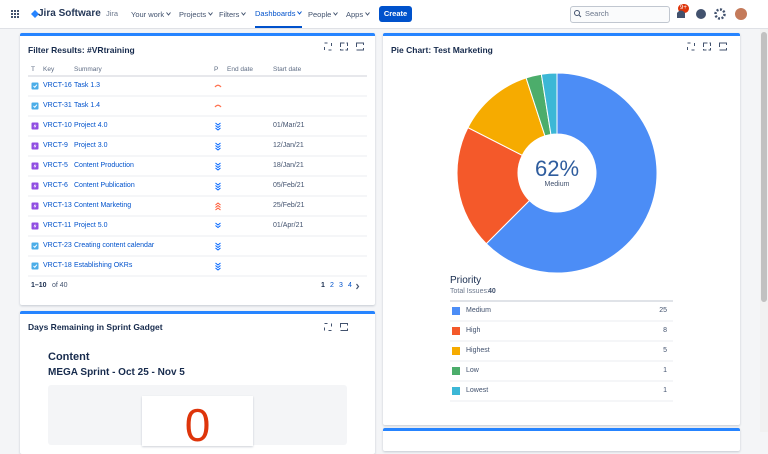 This screenshot has width=768, height=454. What do you see at coordinates (620, 14) in the screenshot?
I see `search-box` at bounding box center [620, 14].